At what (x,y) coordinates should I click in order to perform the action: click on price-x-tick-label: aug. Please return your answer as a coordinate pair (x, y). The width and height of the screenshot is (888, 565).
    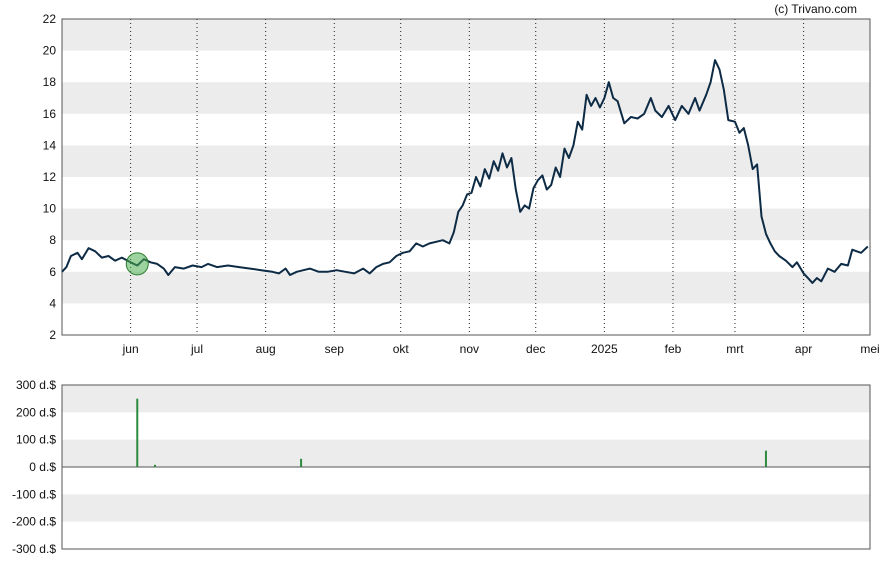
    Looking at the image, I should click on (266, 349).